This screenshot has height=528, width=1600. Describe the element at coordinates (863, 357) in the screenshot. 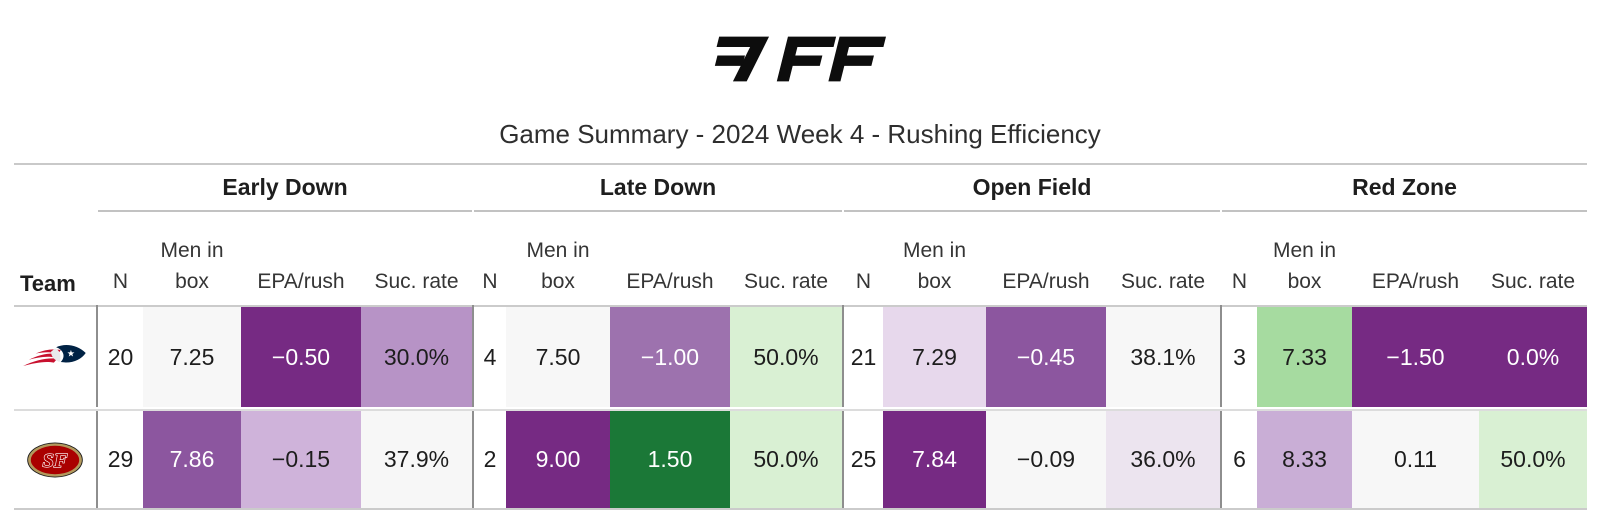

I see `cell-open-n: 21` at that location.